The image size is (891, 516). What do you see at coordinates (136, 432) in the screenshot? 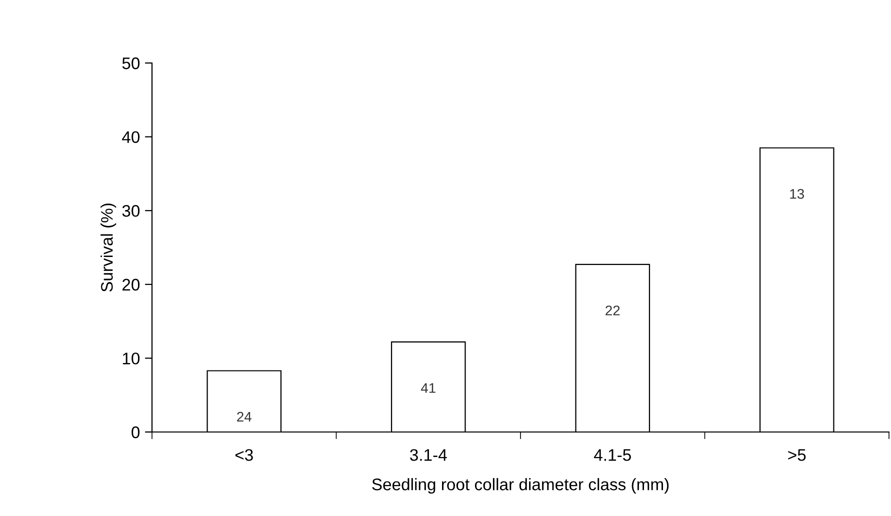
I see `y-tick-label: 0` at bounding box center [136, 432].